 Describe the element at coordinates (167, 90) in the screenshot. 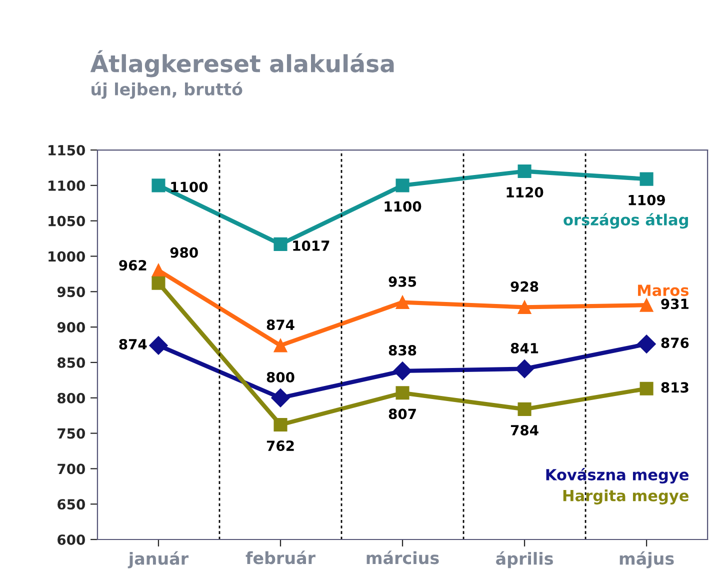

I see `chart-subtitle: új lejben, bruttó` at that location.